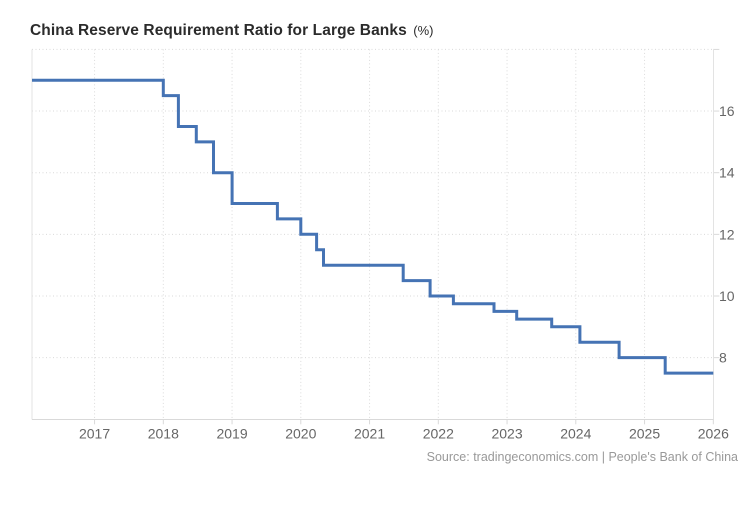 The image size is (752, 514). Describe the element at coordinates (723, 358) in the screenshot. I see `y-axis-label: 8` at that location.